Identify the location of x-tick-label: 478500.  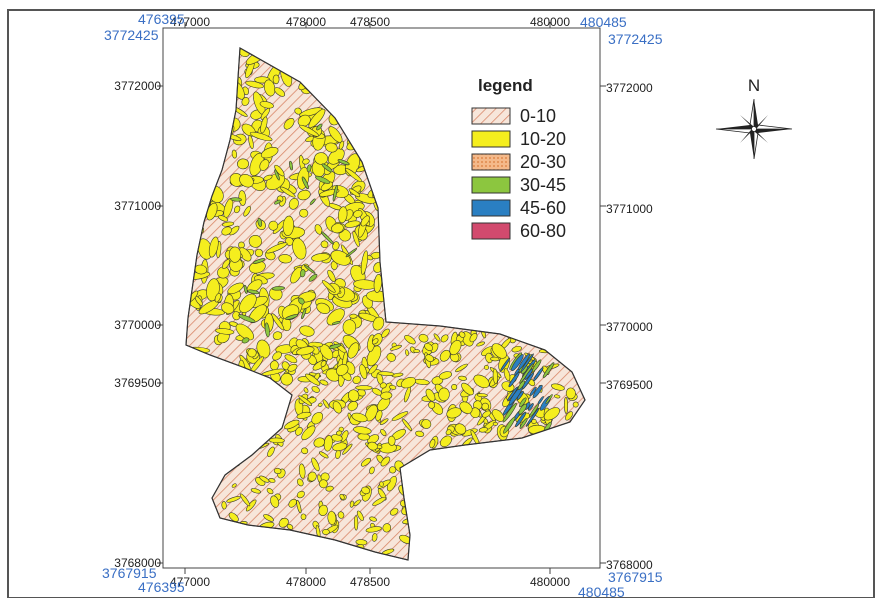
(370, 582).